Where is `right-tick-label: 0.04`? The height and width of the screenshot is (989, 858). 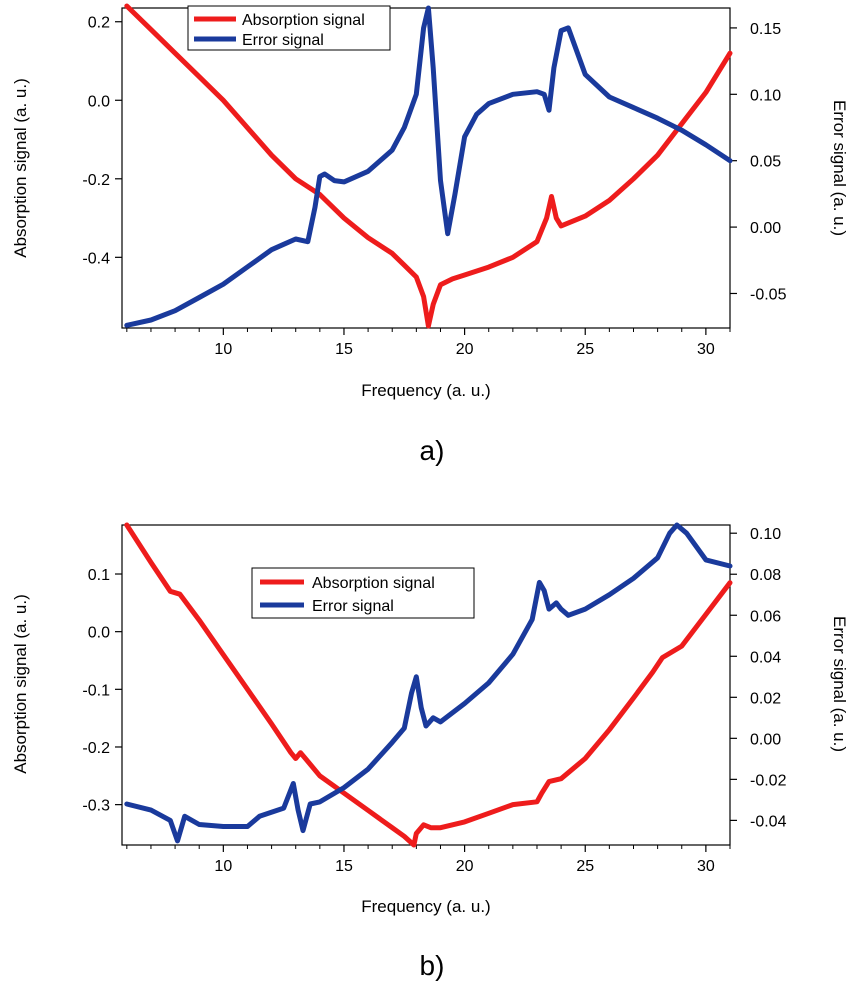
right-tick-label: 0.04 is located at coordinates (765, 657).